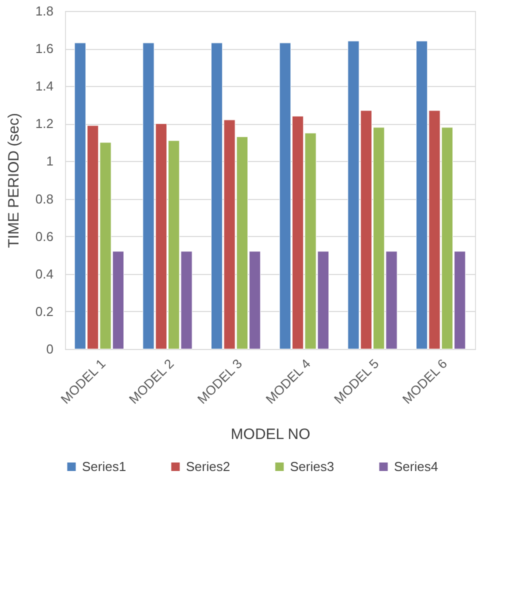  What do you see at coordinates (44, 236) in the screenshot?
I see `y-tick-label: 0.6` at bounding box center [44, 236].